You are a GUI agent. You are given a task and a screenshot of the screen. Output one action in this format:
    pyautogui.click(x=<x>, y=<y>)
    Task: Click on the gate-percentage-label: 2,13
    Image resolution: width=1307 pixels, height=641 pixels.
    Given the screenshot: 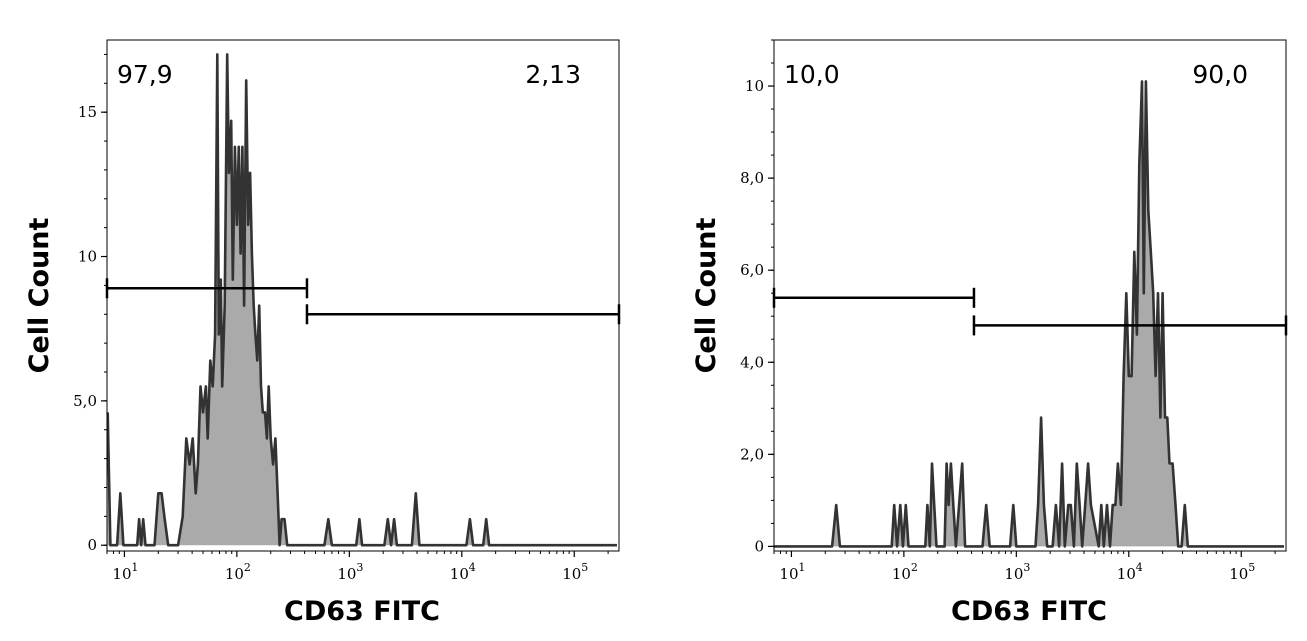 What is the action you would take?
    pyautogui.click(x=553, y=74)
    